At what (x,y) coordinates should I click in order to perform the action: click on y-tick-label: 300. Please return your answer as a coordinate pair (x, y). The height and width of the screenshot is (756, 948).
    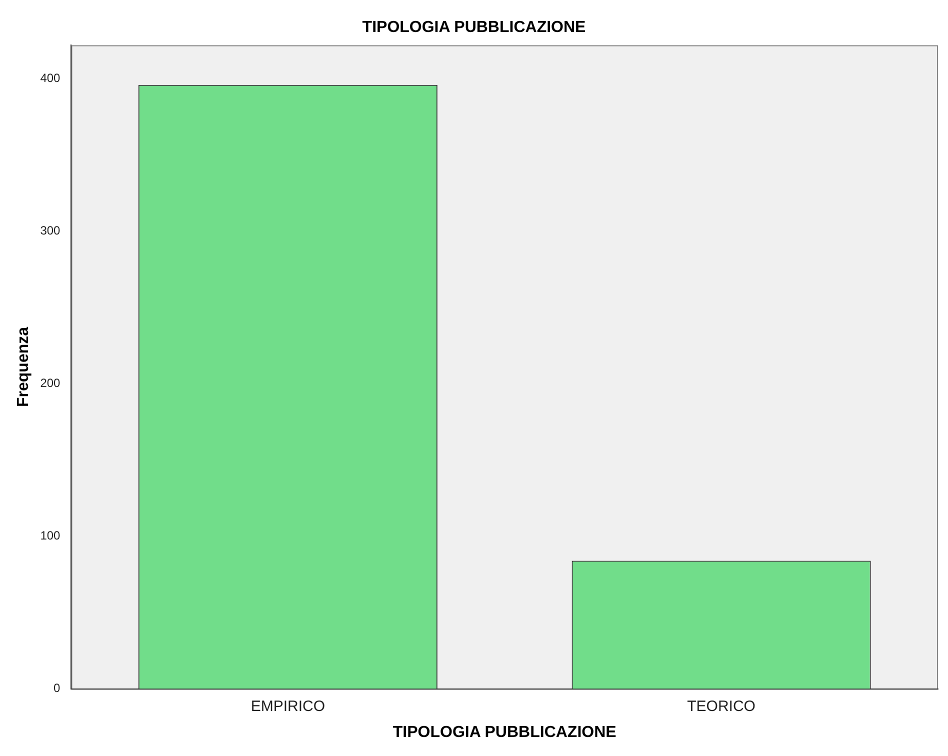
    Looking at the image, I should click on (50, 231).